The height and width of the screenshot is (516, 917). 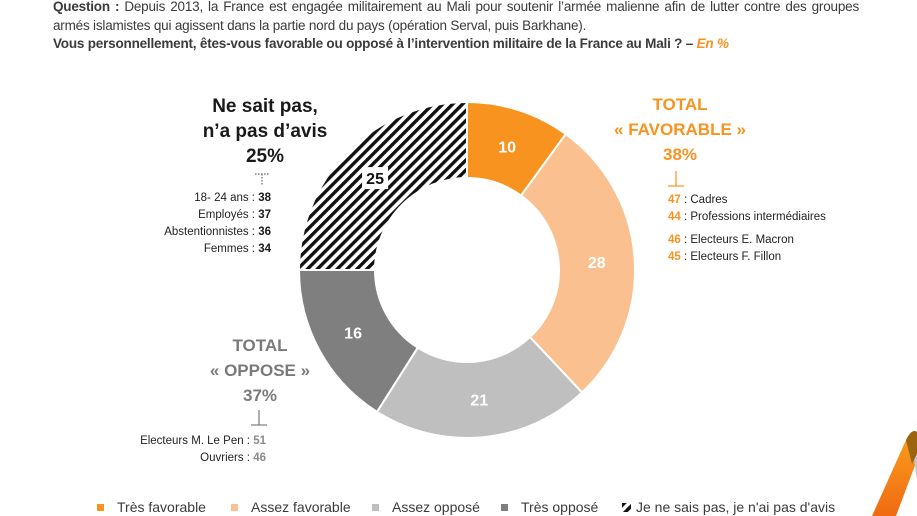 I want to click on nsp-item: Abstentionnistes : 36, so click(x=217, y=232).